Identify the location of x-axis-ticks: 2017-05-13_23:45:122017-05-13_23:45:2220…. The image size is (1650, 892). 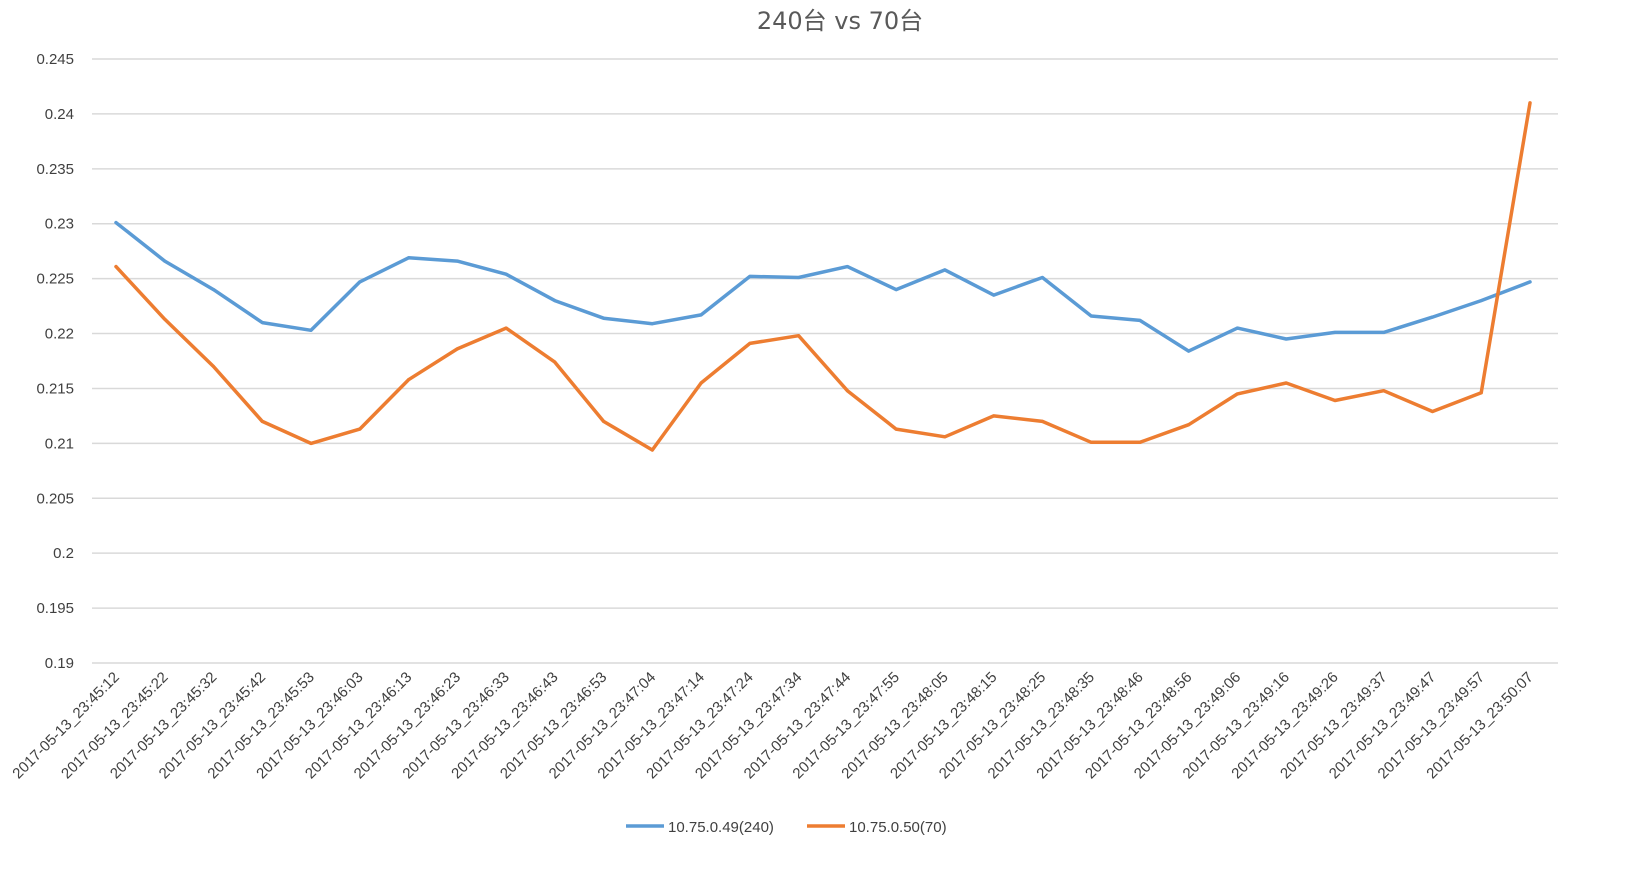
(772, 725).